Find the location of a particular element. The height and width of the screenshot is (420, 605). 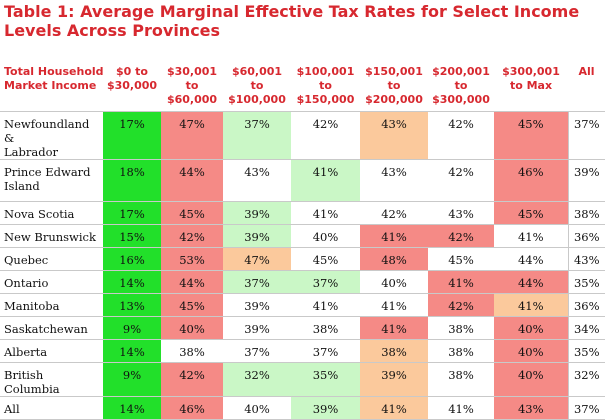

column-header-line: All is located at coordinates (586, 71).